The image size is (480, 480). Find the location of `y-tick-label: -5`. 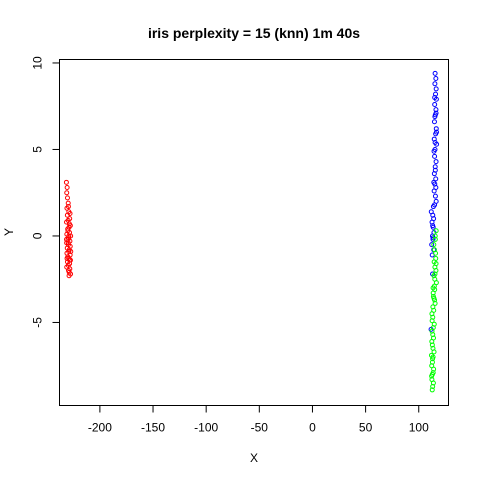

y-tick-label: -5 is located at coordinates (38, 322).